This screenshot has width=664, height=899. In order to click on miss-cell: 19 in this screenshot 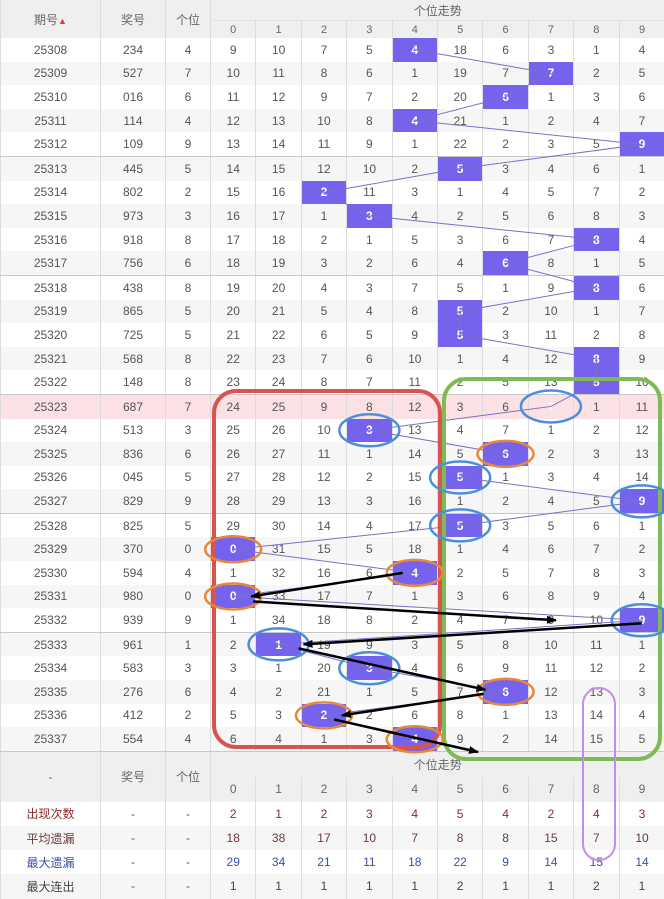, I will do `click(459, 74)`.